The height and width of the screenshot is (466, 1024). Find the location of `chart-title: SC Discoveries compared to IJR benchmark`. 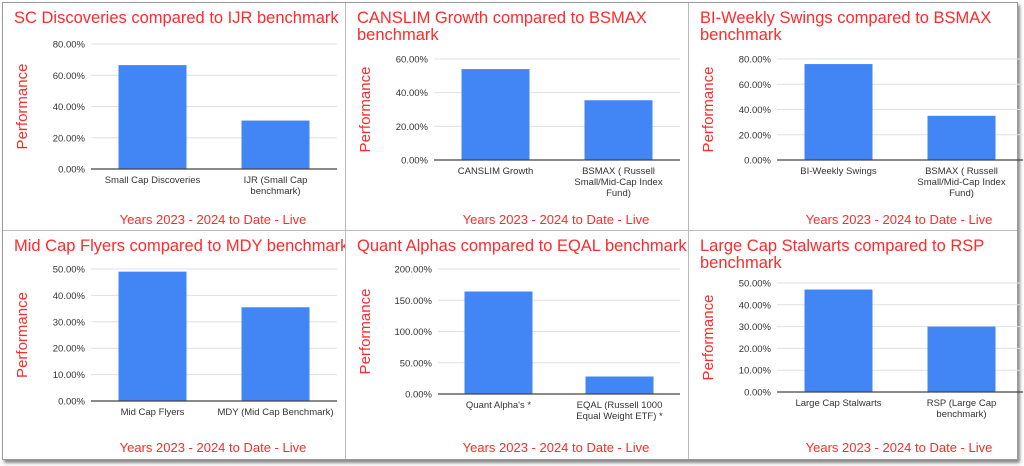

chart-title: SC Discoveries compared to IJR benchmark is located at coordinates (176, 18).